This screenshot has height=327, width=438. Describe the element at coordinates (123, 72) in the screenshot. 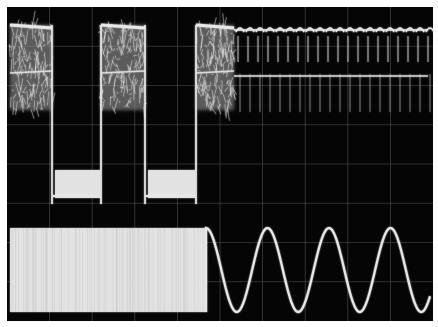

I see `burst-mid-edge` at that location.